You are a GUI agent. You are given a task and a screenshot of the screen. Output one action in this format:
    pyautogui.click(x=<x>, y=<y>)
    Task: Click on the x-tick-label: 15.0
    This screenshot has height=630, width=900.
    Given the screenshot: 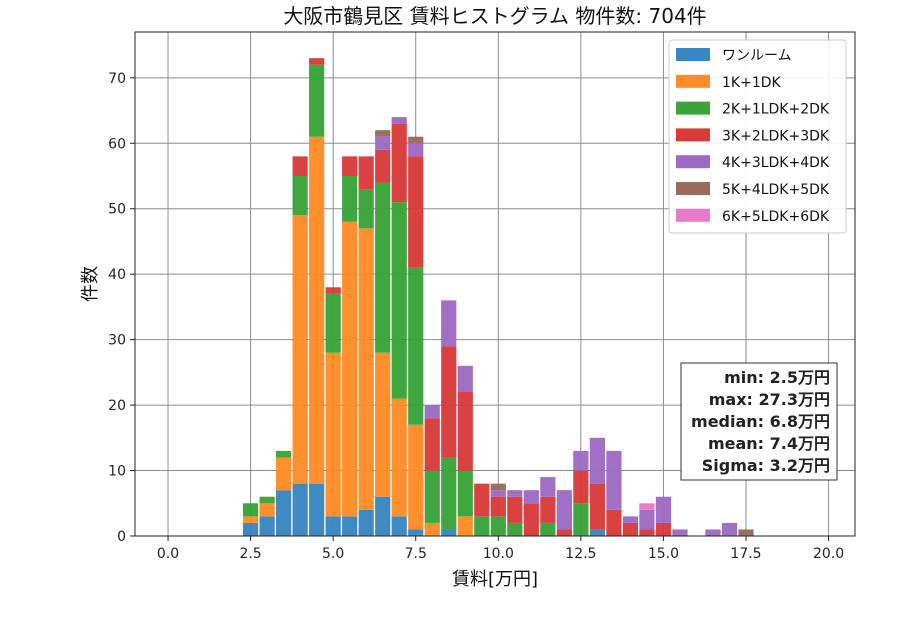 What is the action you would take?
    pyautogui.click(x=663, y=554)
    